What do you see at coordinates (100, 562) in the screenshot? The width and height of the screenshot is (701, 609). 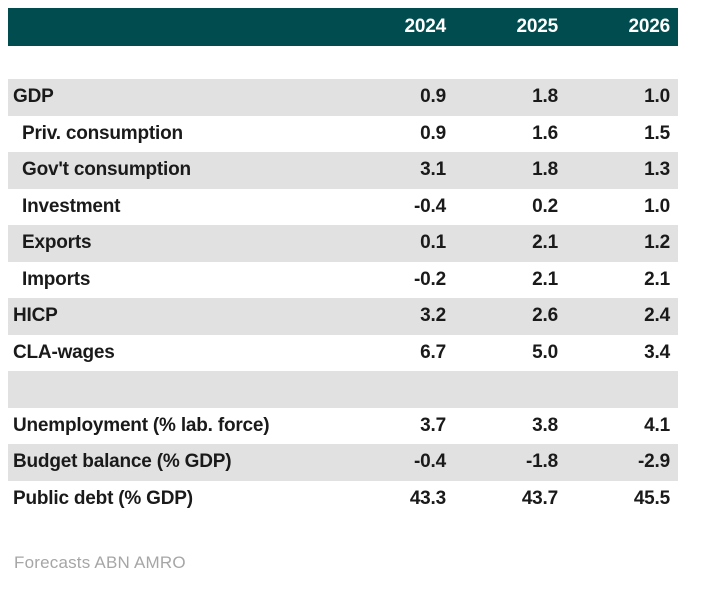 I see `source-note: Forecasts ABN AMRO` at bounding box center [100, 562].